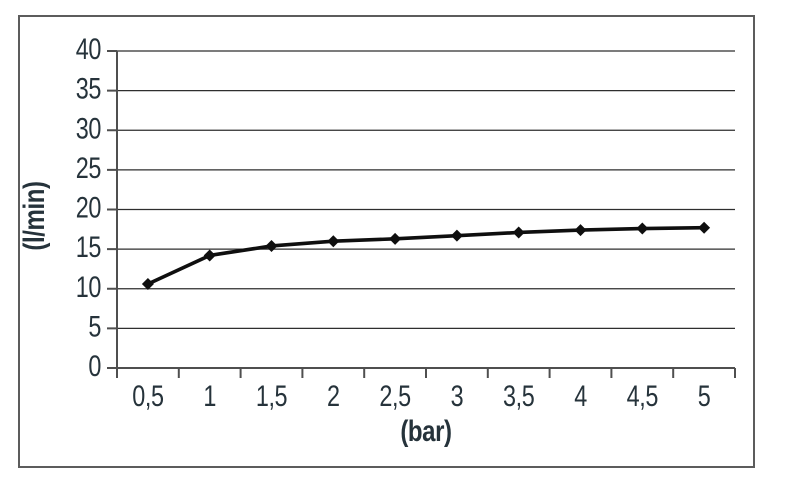 The width and height of the screenshot is (800, 504). Describe the element at coordinates (425, 430) in the screenshot. I see `x-axis-title: (bar)` at that location.